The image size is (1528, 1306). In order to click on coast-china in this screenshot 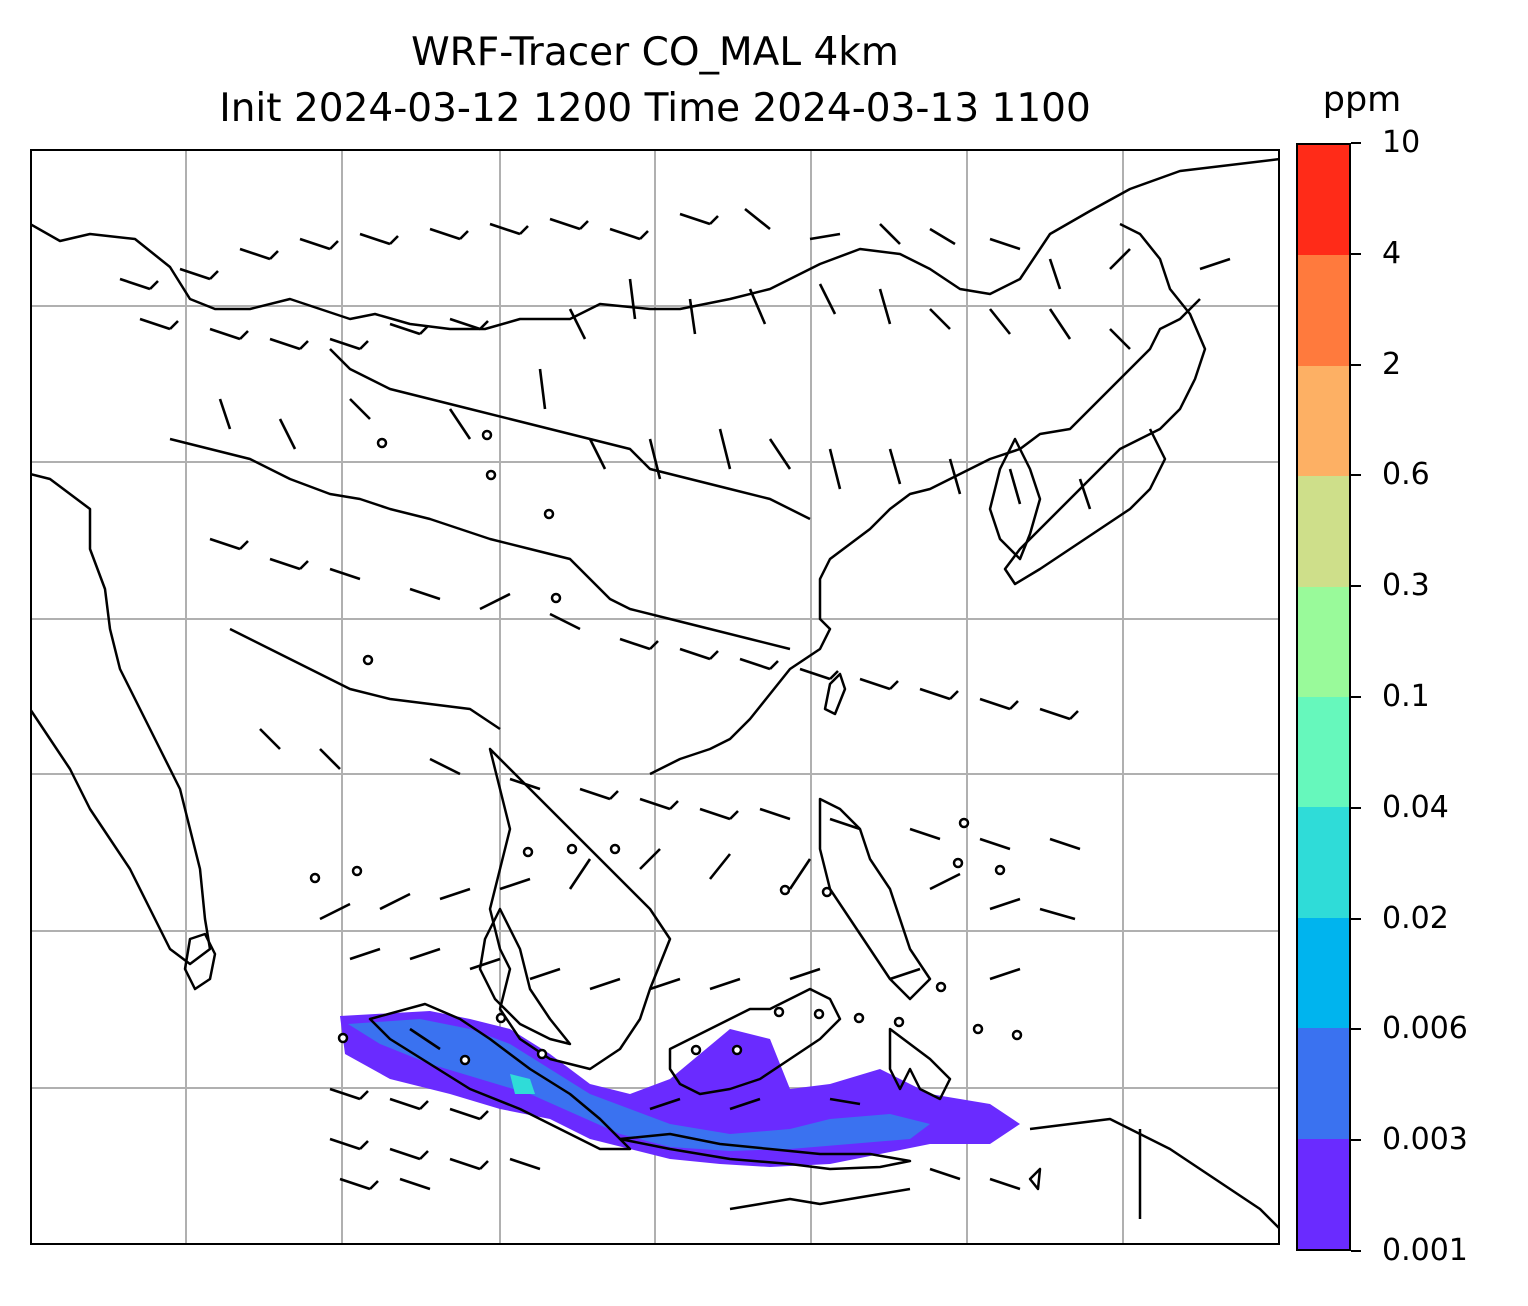, I will do `click(925, 537)`.